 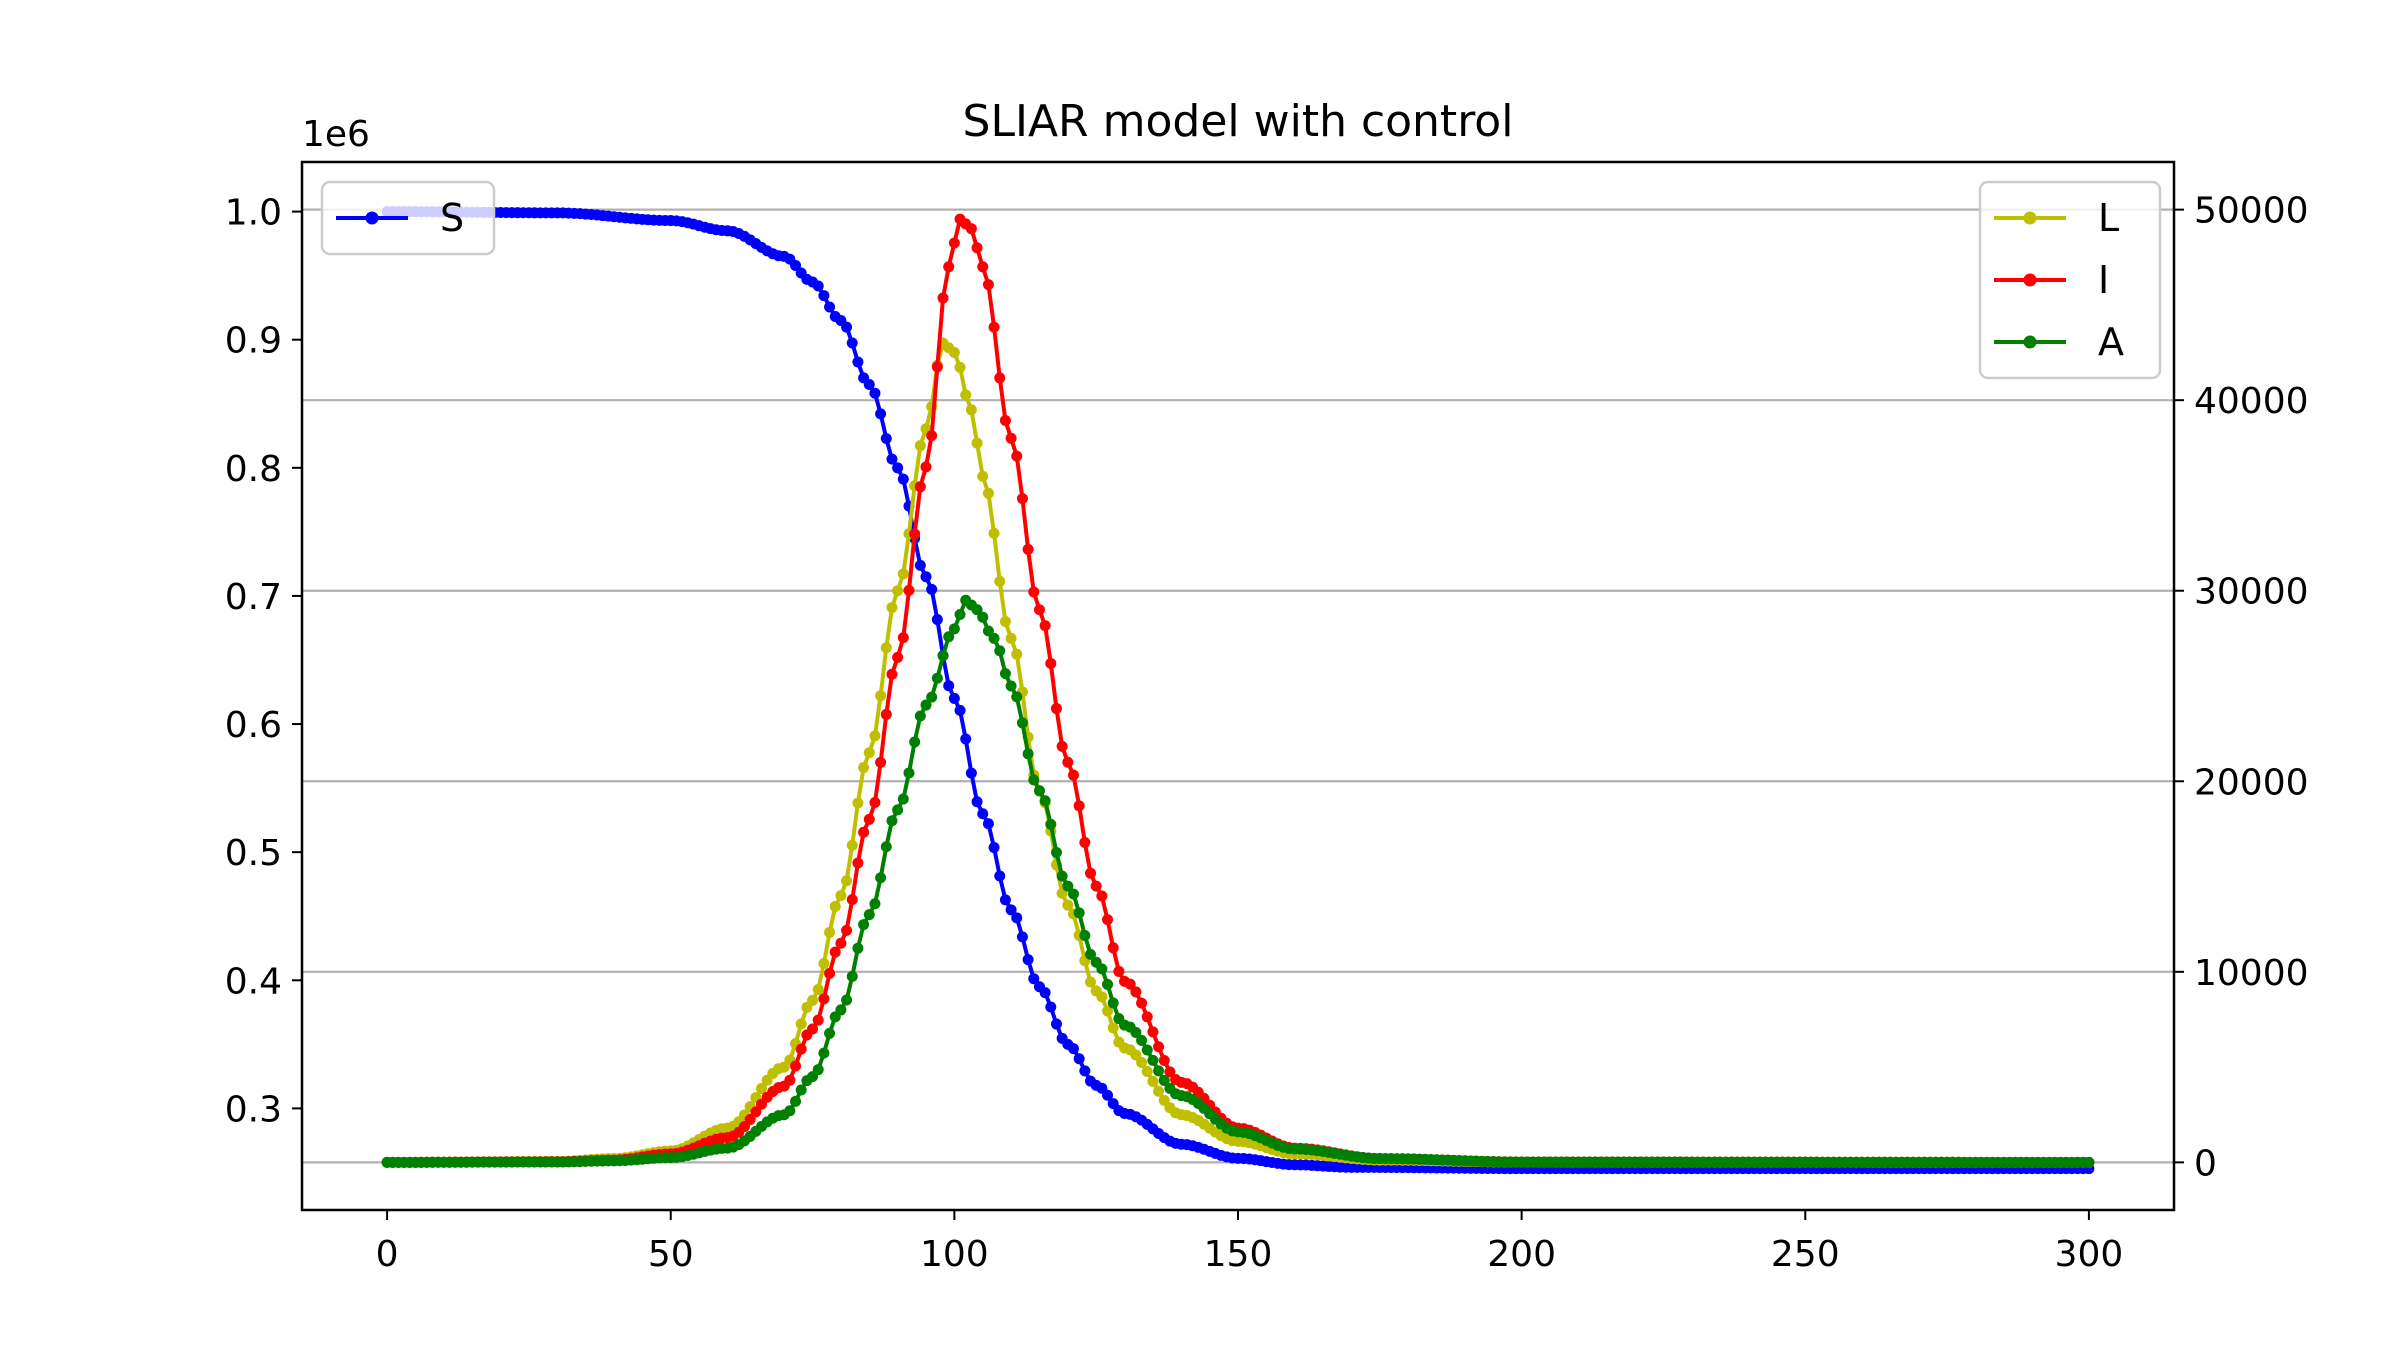 What do you see at coordinates (400, 218) in the screenshot?
I see `legend-entry-S: S` at bounding box center [400, 218].